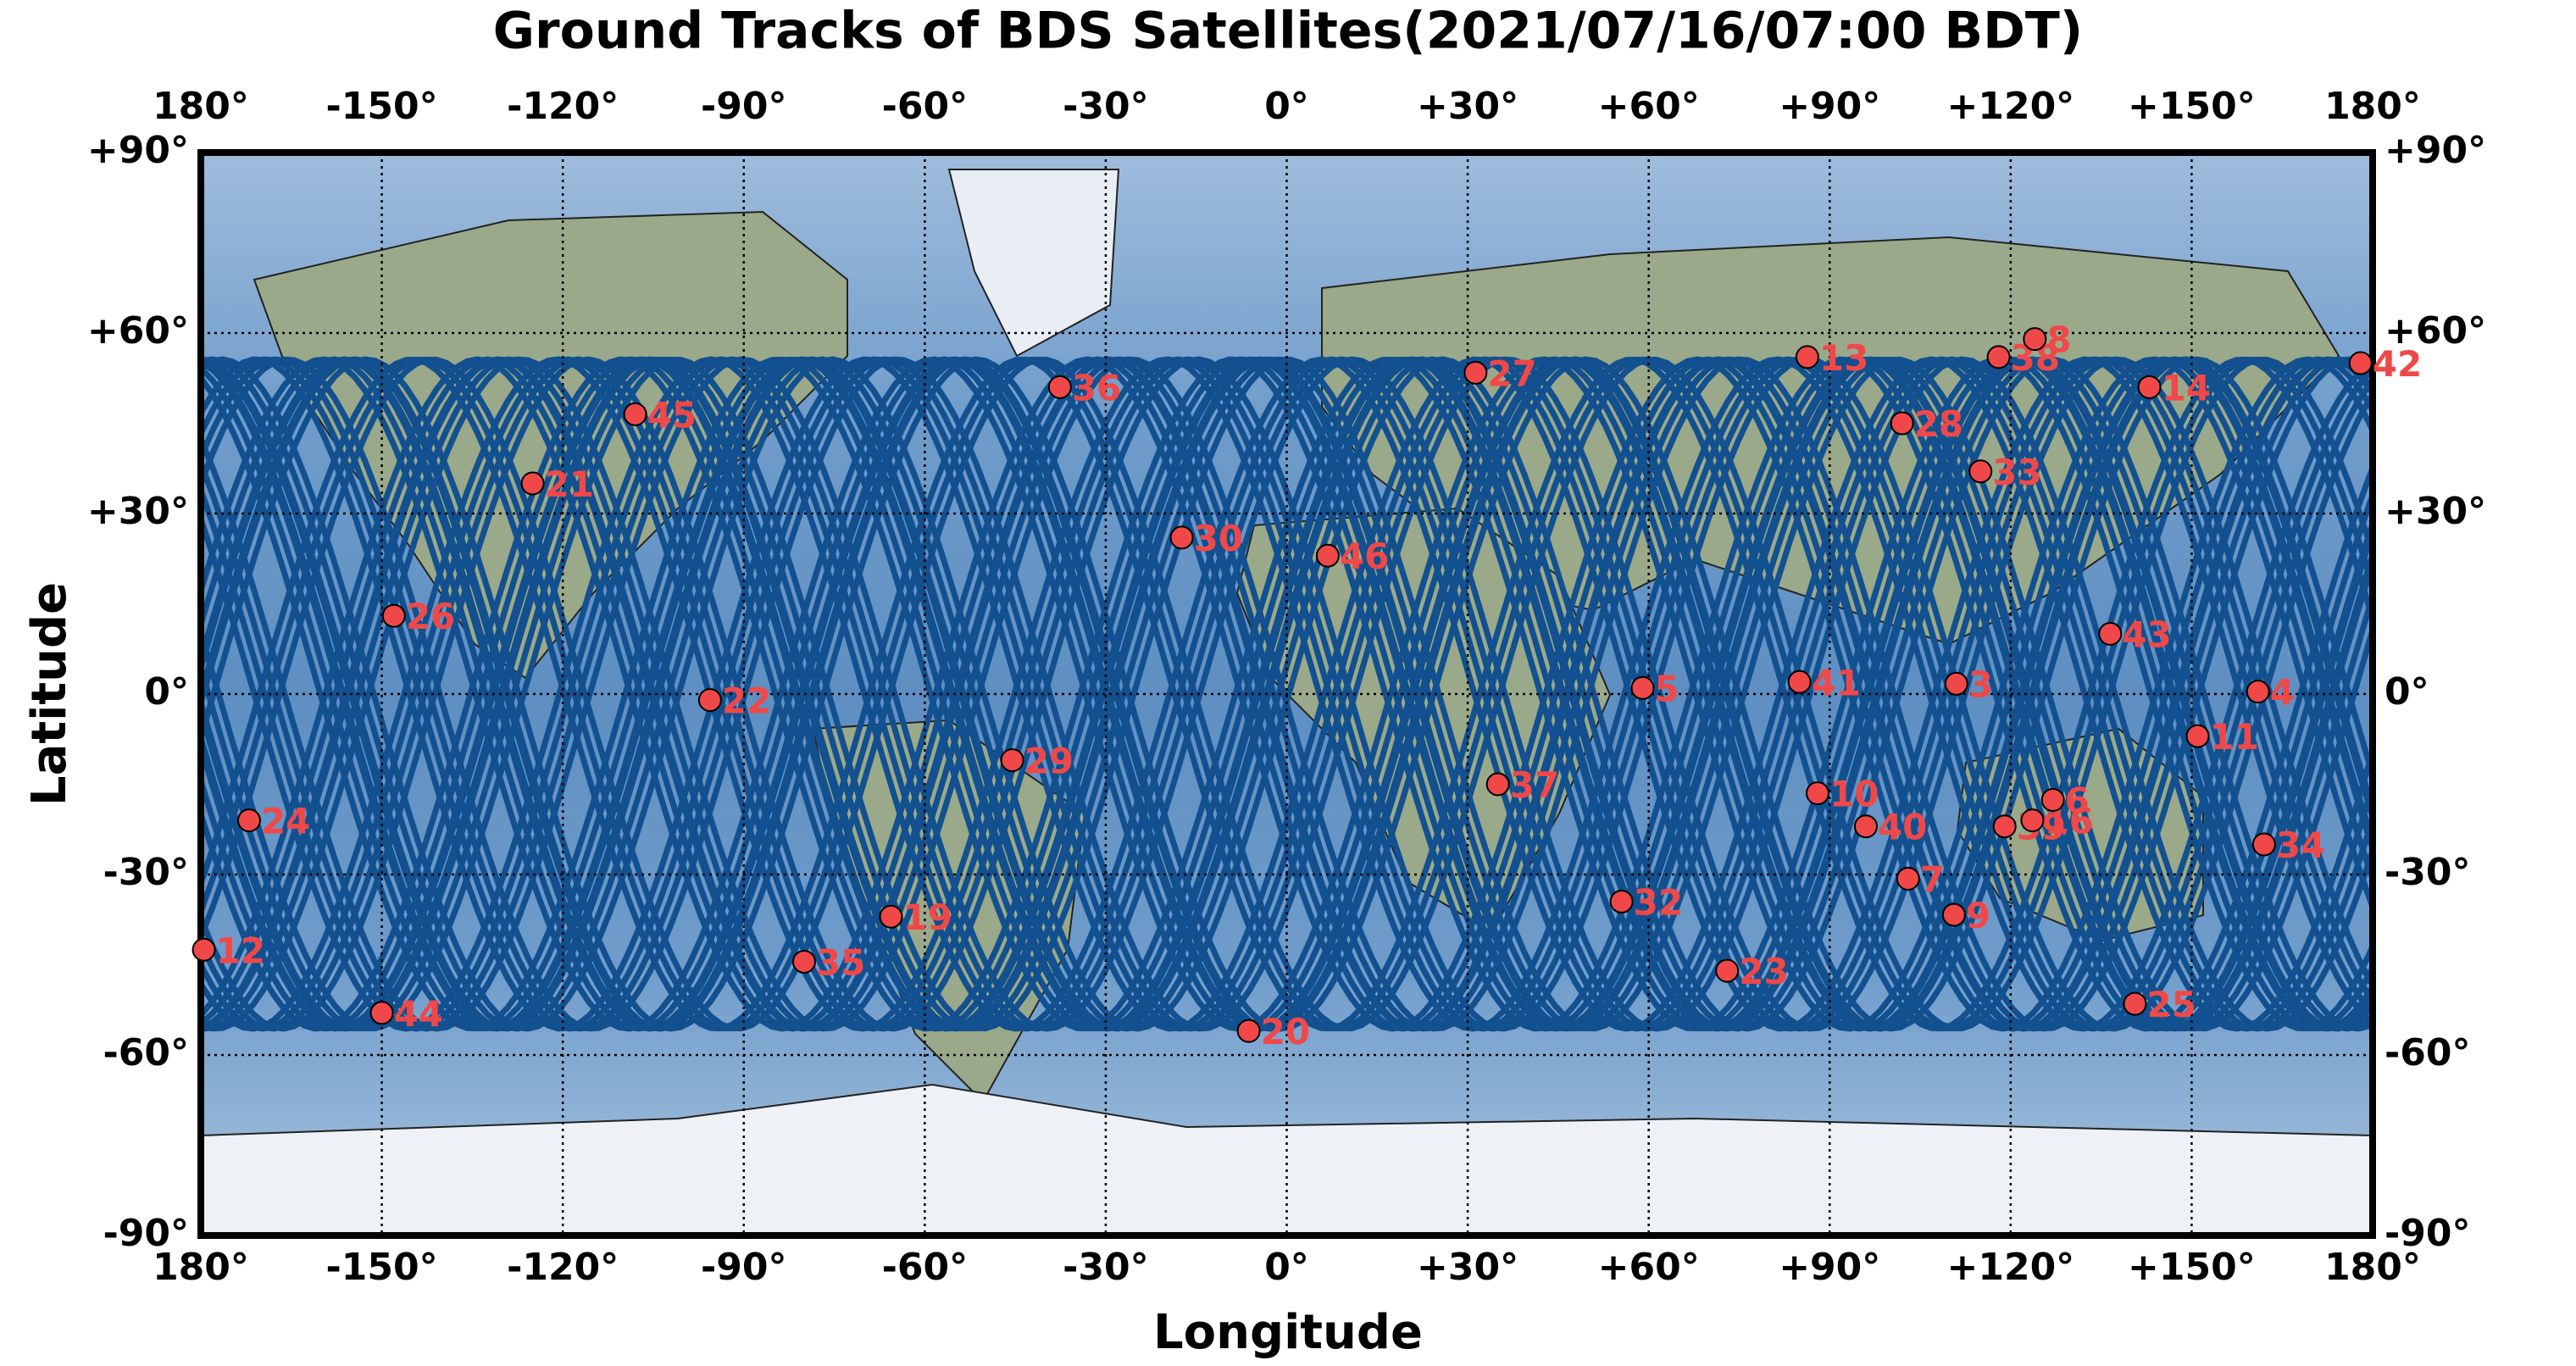  Describe the element at coordinates (2058, 340) in the screenshot. I see `satellite-label: 8` at that location.